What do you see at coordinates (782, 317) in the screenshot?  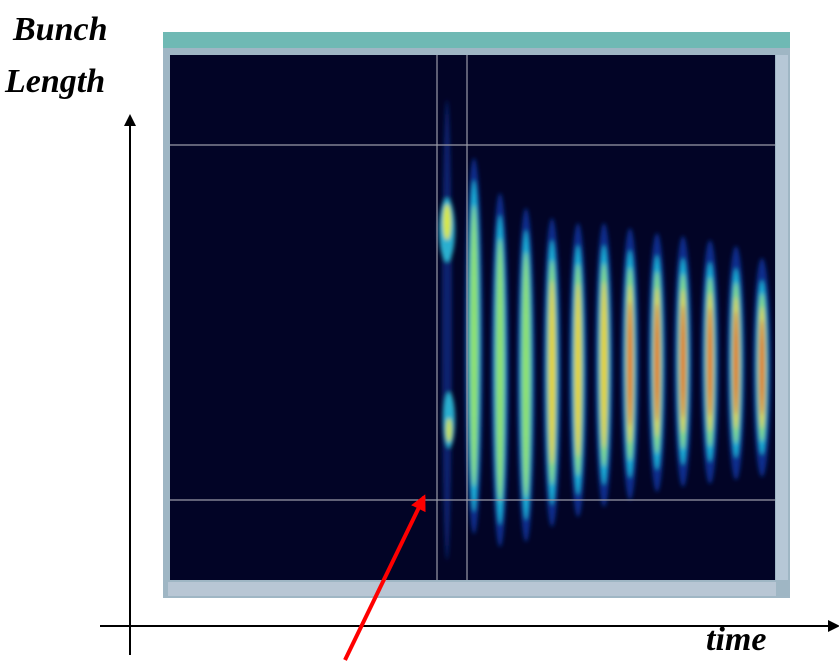 I see `scrollbar` at bounding box center [782, 317].